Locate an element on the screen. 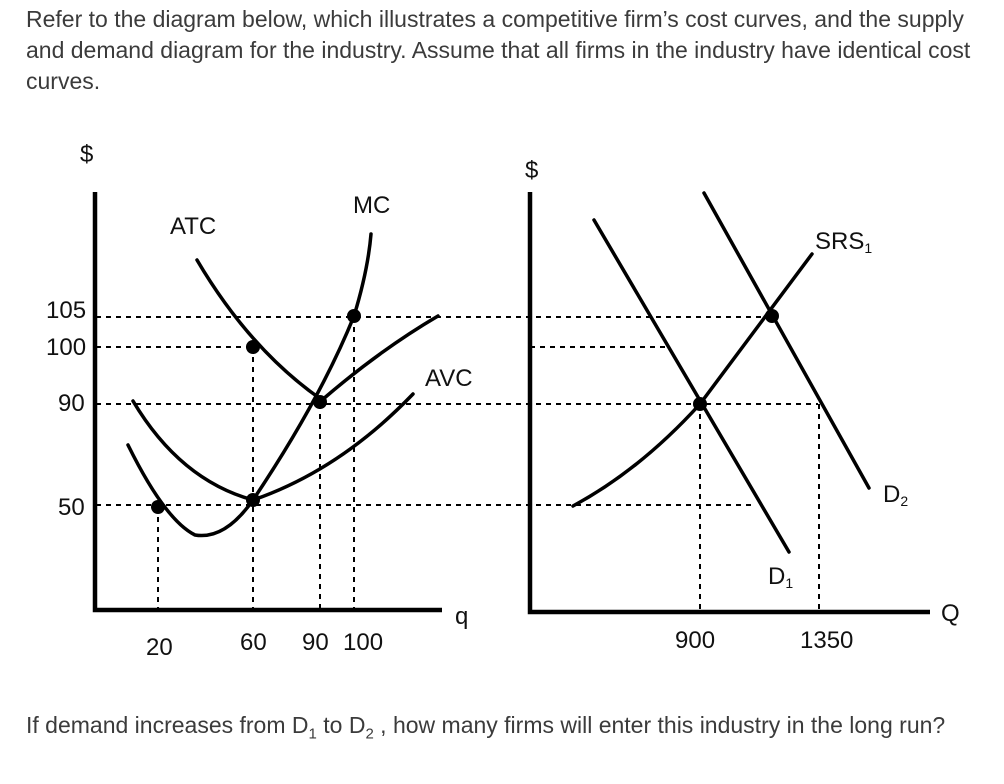  tick-q60: 60 is located at coordinates (253, 642).